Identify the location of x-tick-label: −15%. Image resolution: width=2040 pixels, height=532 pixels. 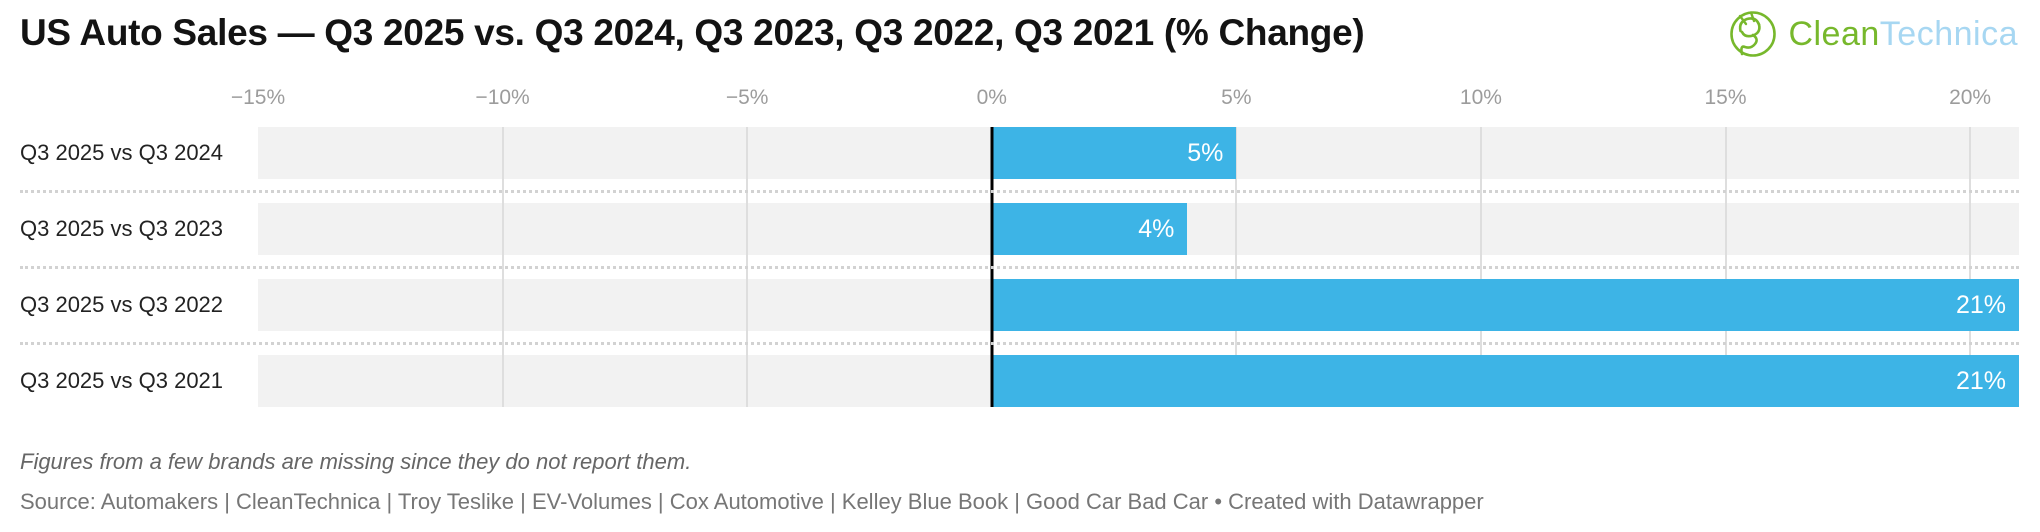
(258, 97).